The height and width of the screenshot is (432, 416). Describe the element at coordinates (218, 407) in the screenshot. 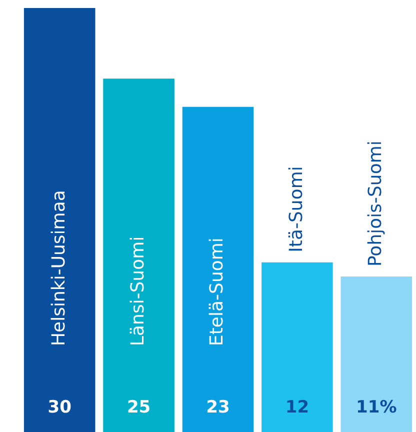

I see `data-label: 23` at that location.